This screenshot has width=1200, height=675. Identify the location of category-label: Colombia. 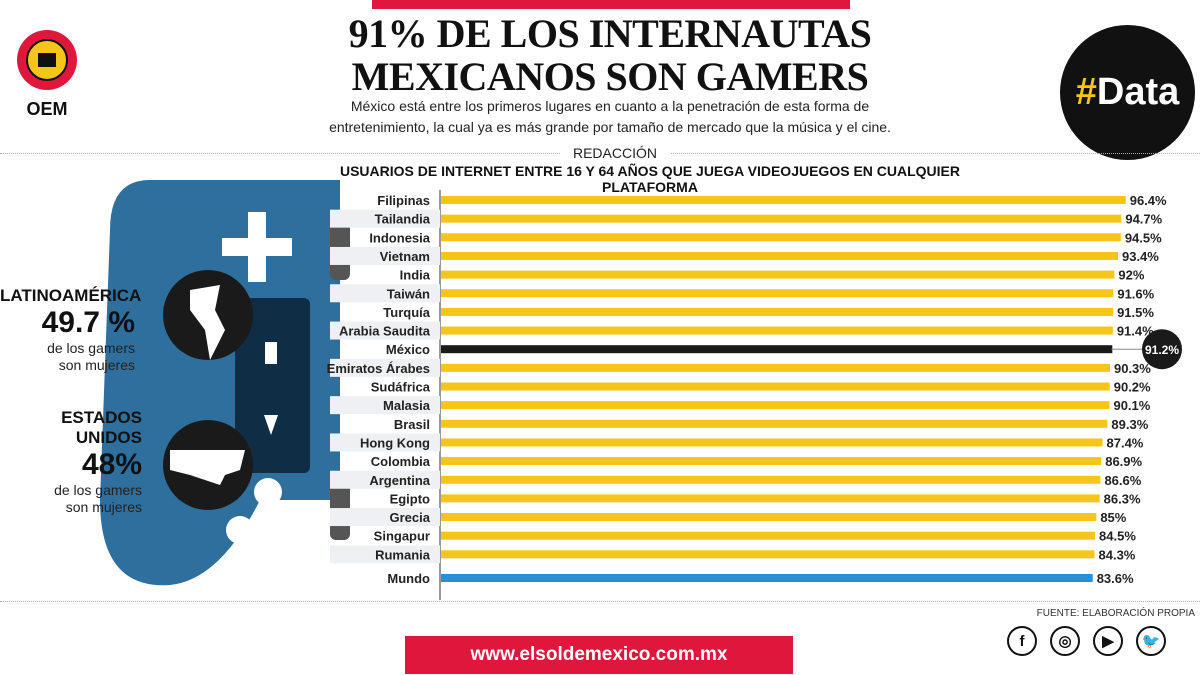
(401, 461).